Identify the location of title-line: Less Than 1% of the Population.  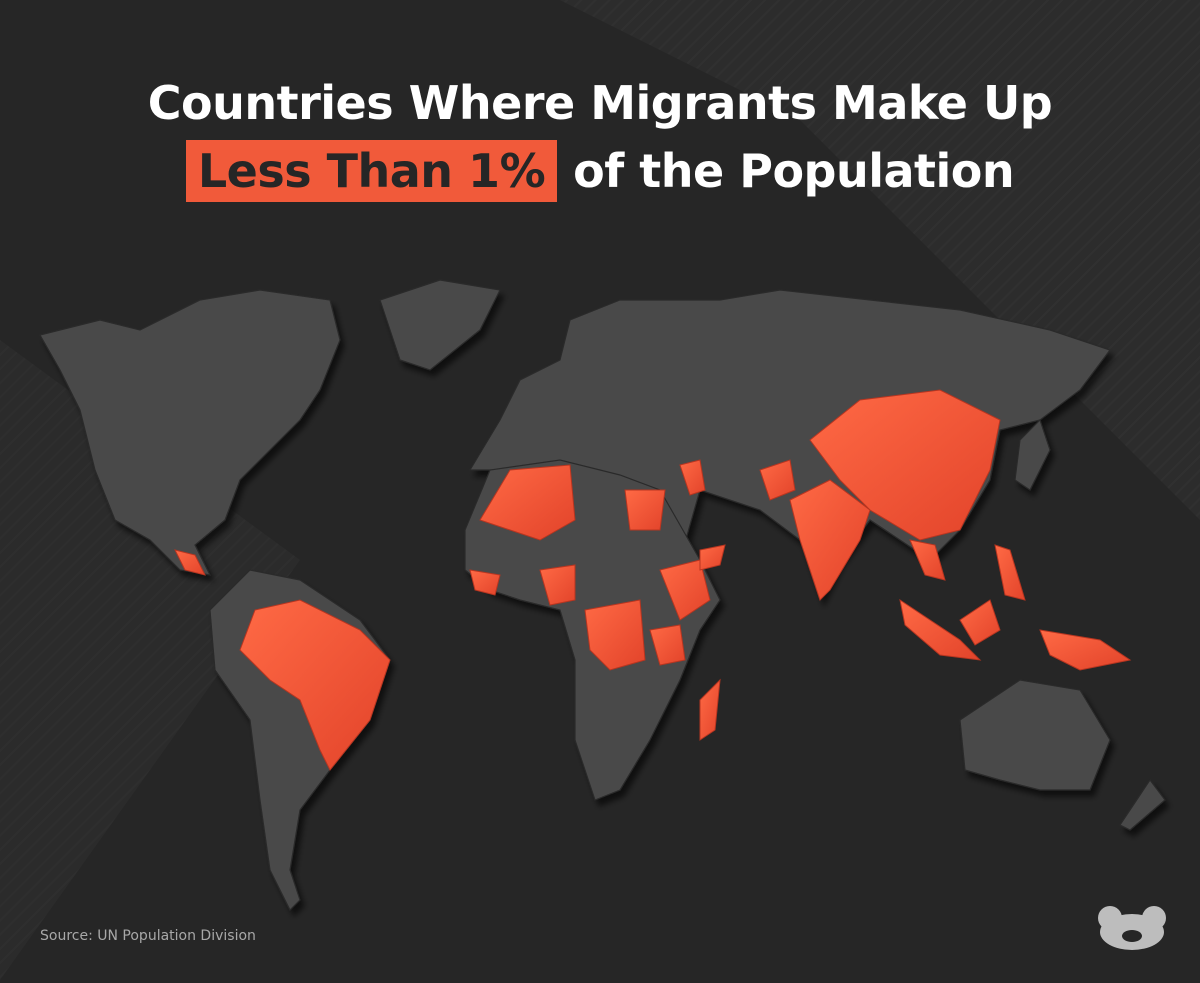
(600, 171).